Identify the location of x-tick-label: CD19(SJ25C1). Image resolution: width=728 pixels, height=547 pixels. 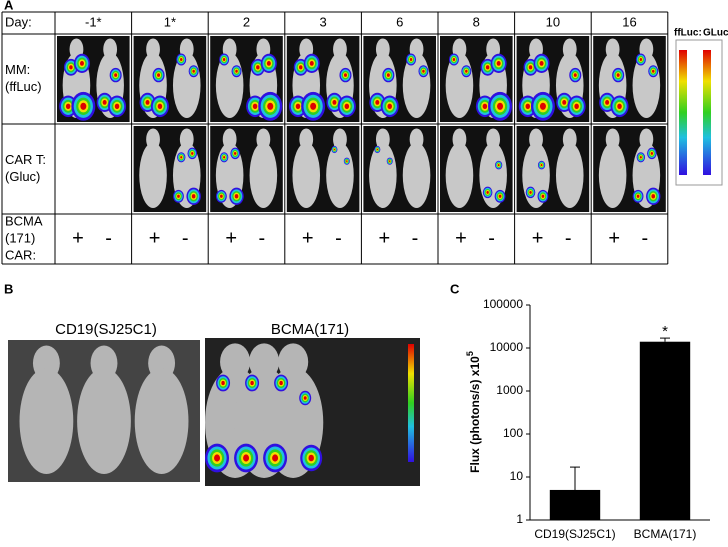
(574, 534).